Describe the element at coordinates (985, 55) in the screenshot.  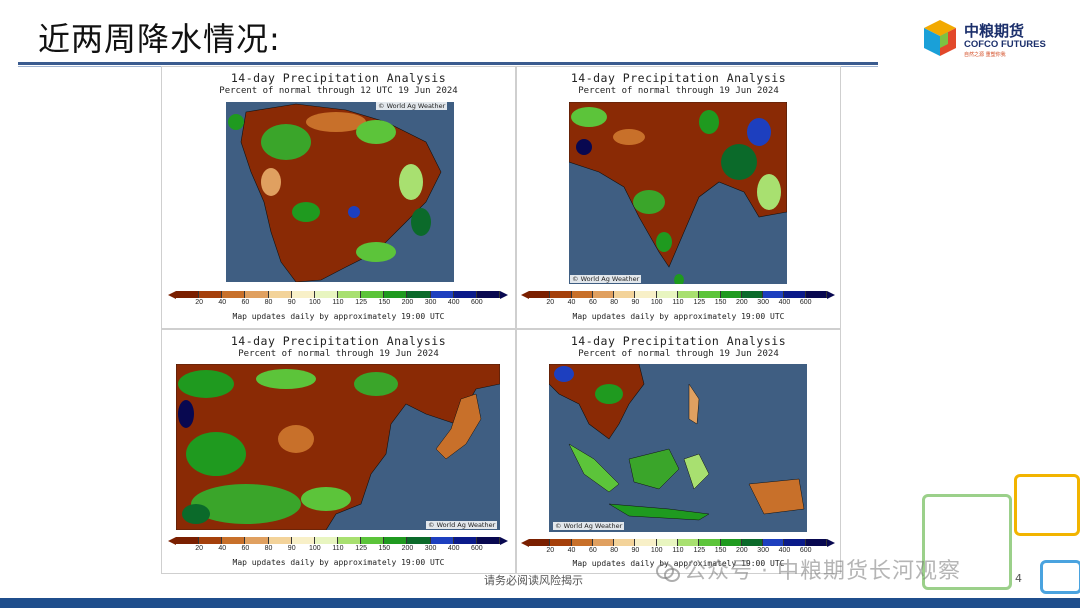
I see `logo-tagline: 自然之源 重塑你我` at that location.